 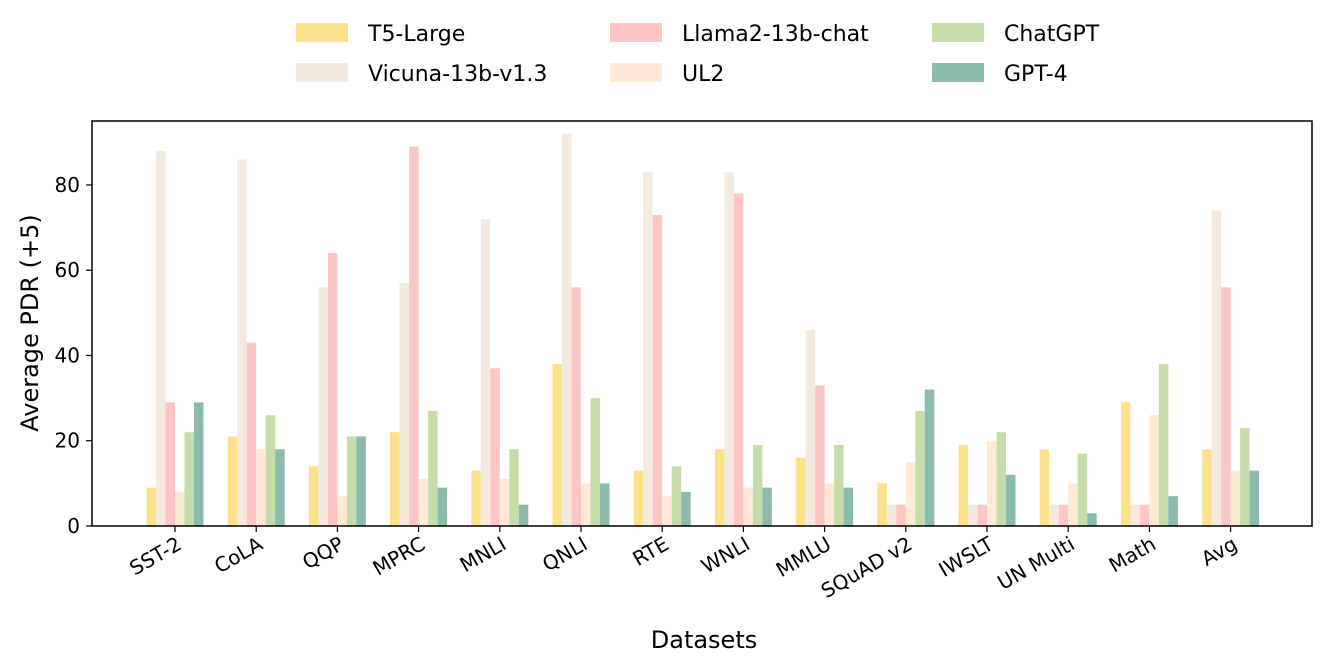 What do you see at coordinates (667, 511) in the screenshot?
I see `bar-ul2-rte` at bounding box center [667, 511].